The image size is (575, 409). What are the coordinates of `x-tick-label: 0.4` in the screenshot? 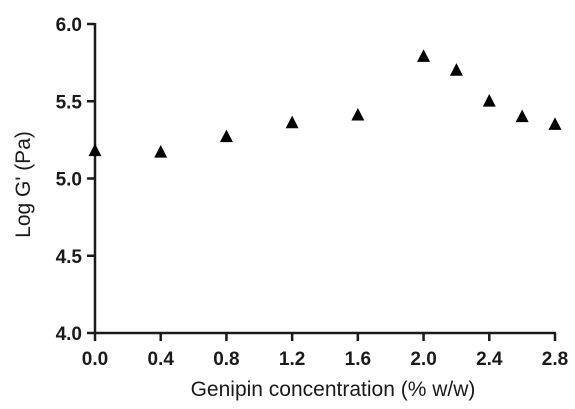 It's located at (161, 359).